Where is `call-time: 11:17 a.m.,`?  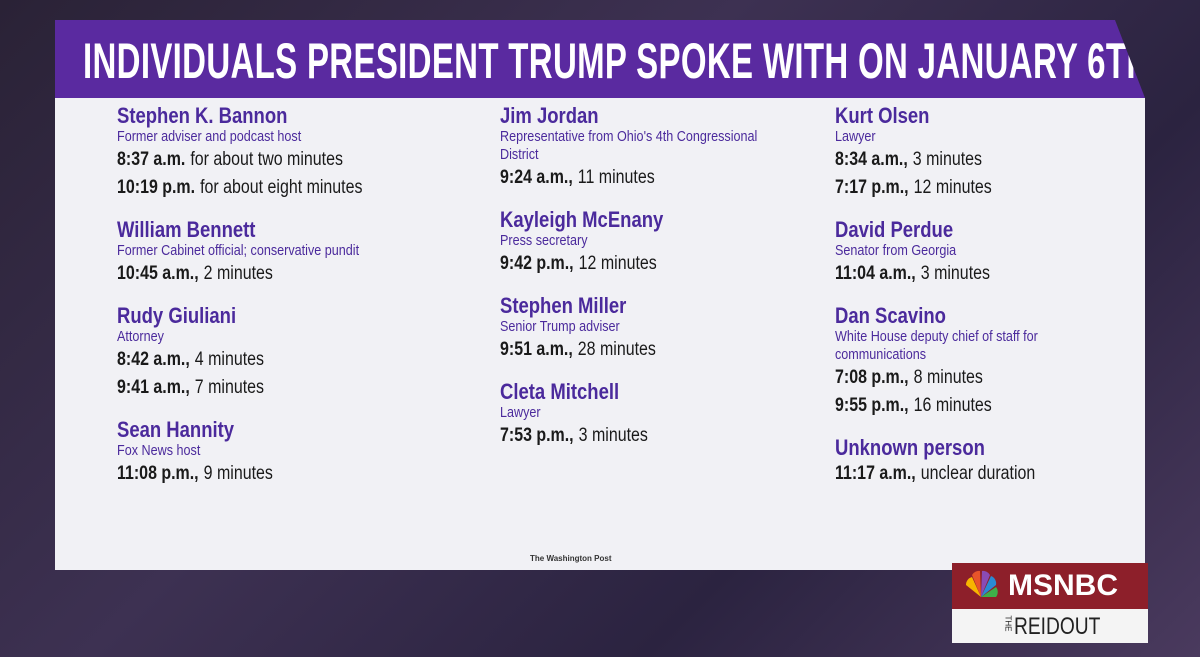
call-time: 11:17 a.m., is located at coordinates (875, 473).